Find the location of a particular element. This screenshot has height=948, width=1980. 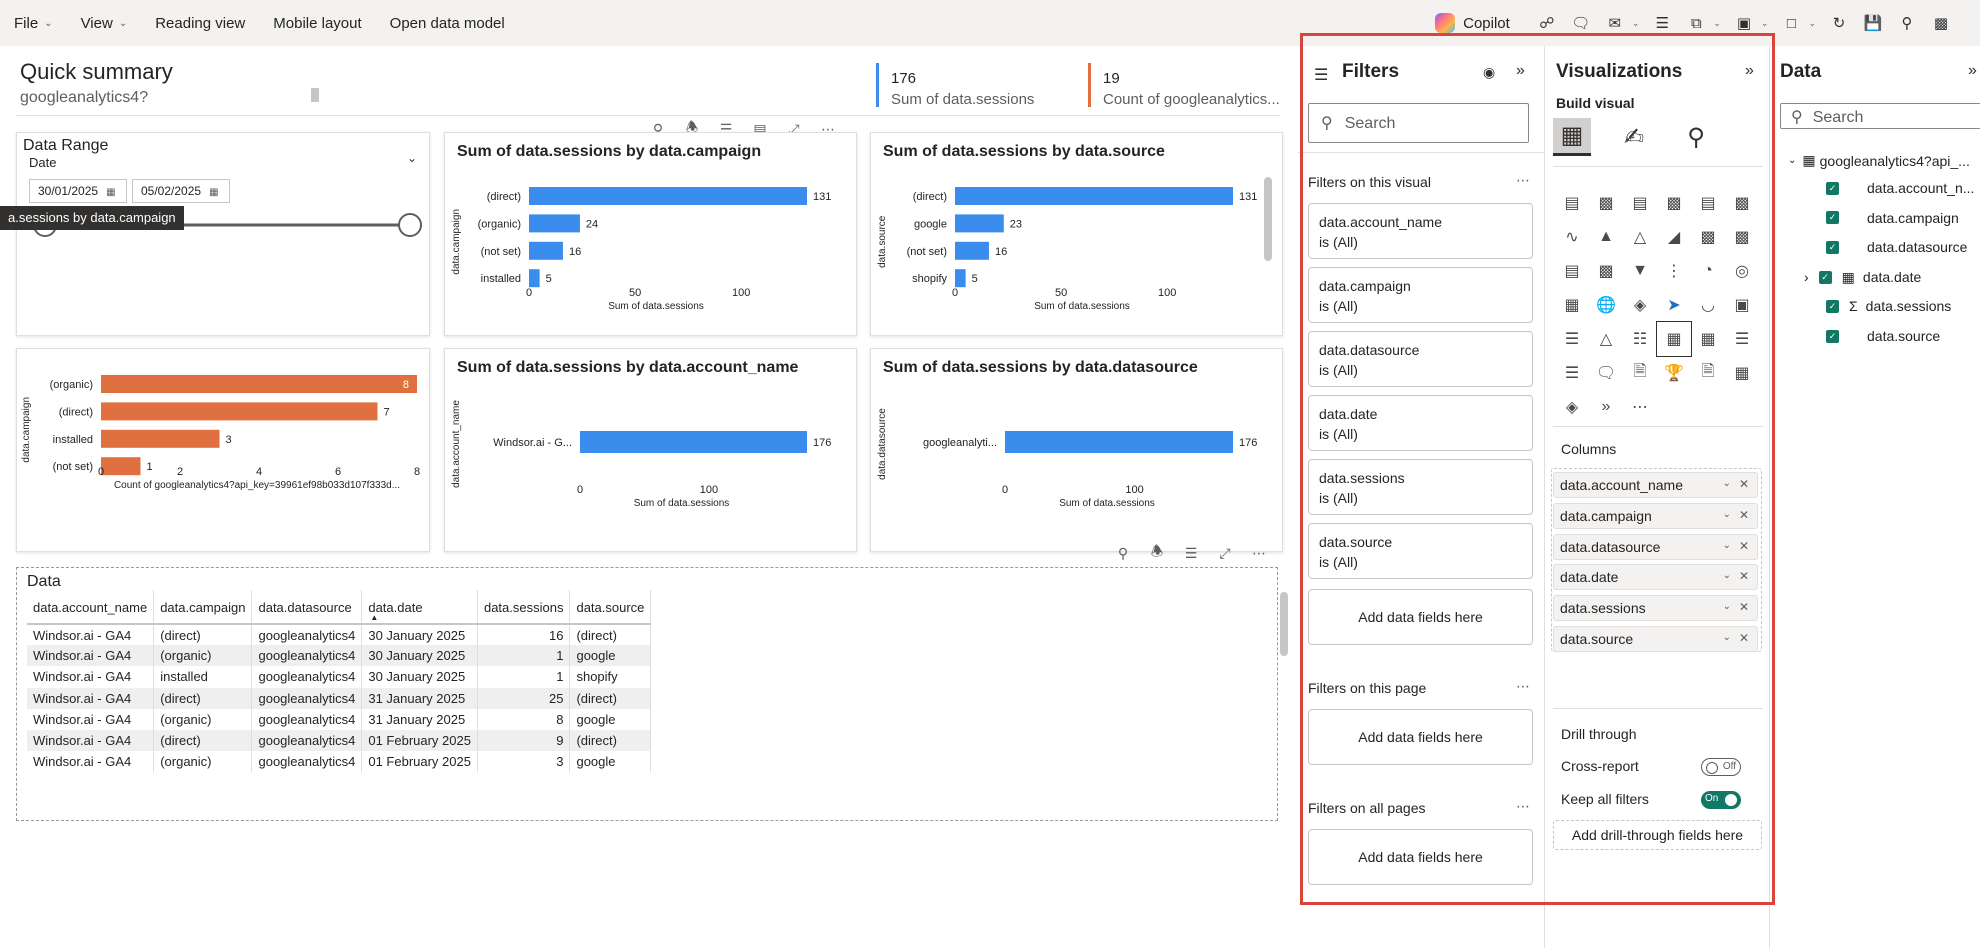

menu-item: Mobile layout is located at coordinates (317, 23).